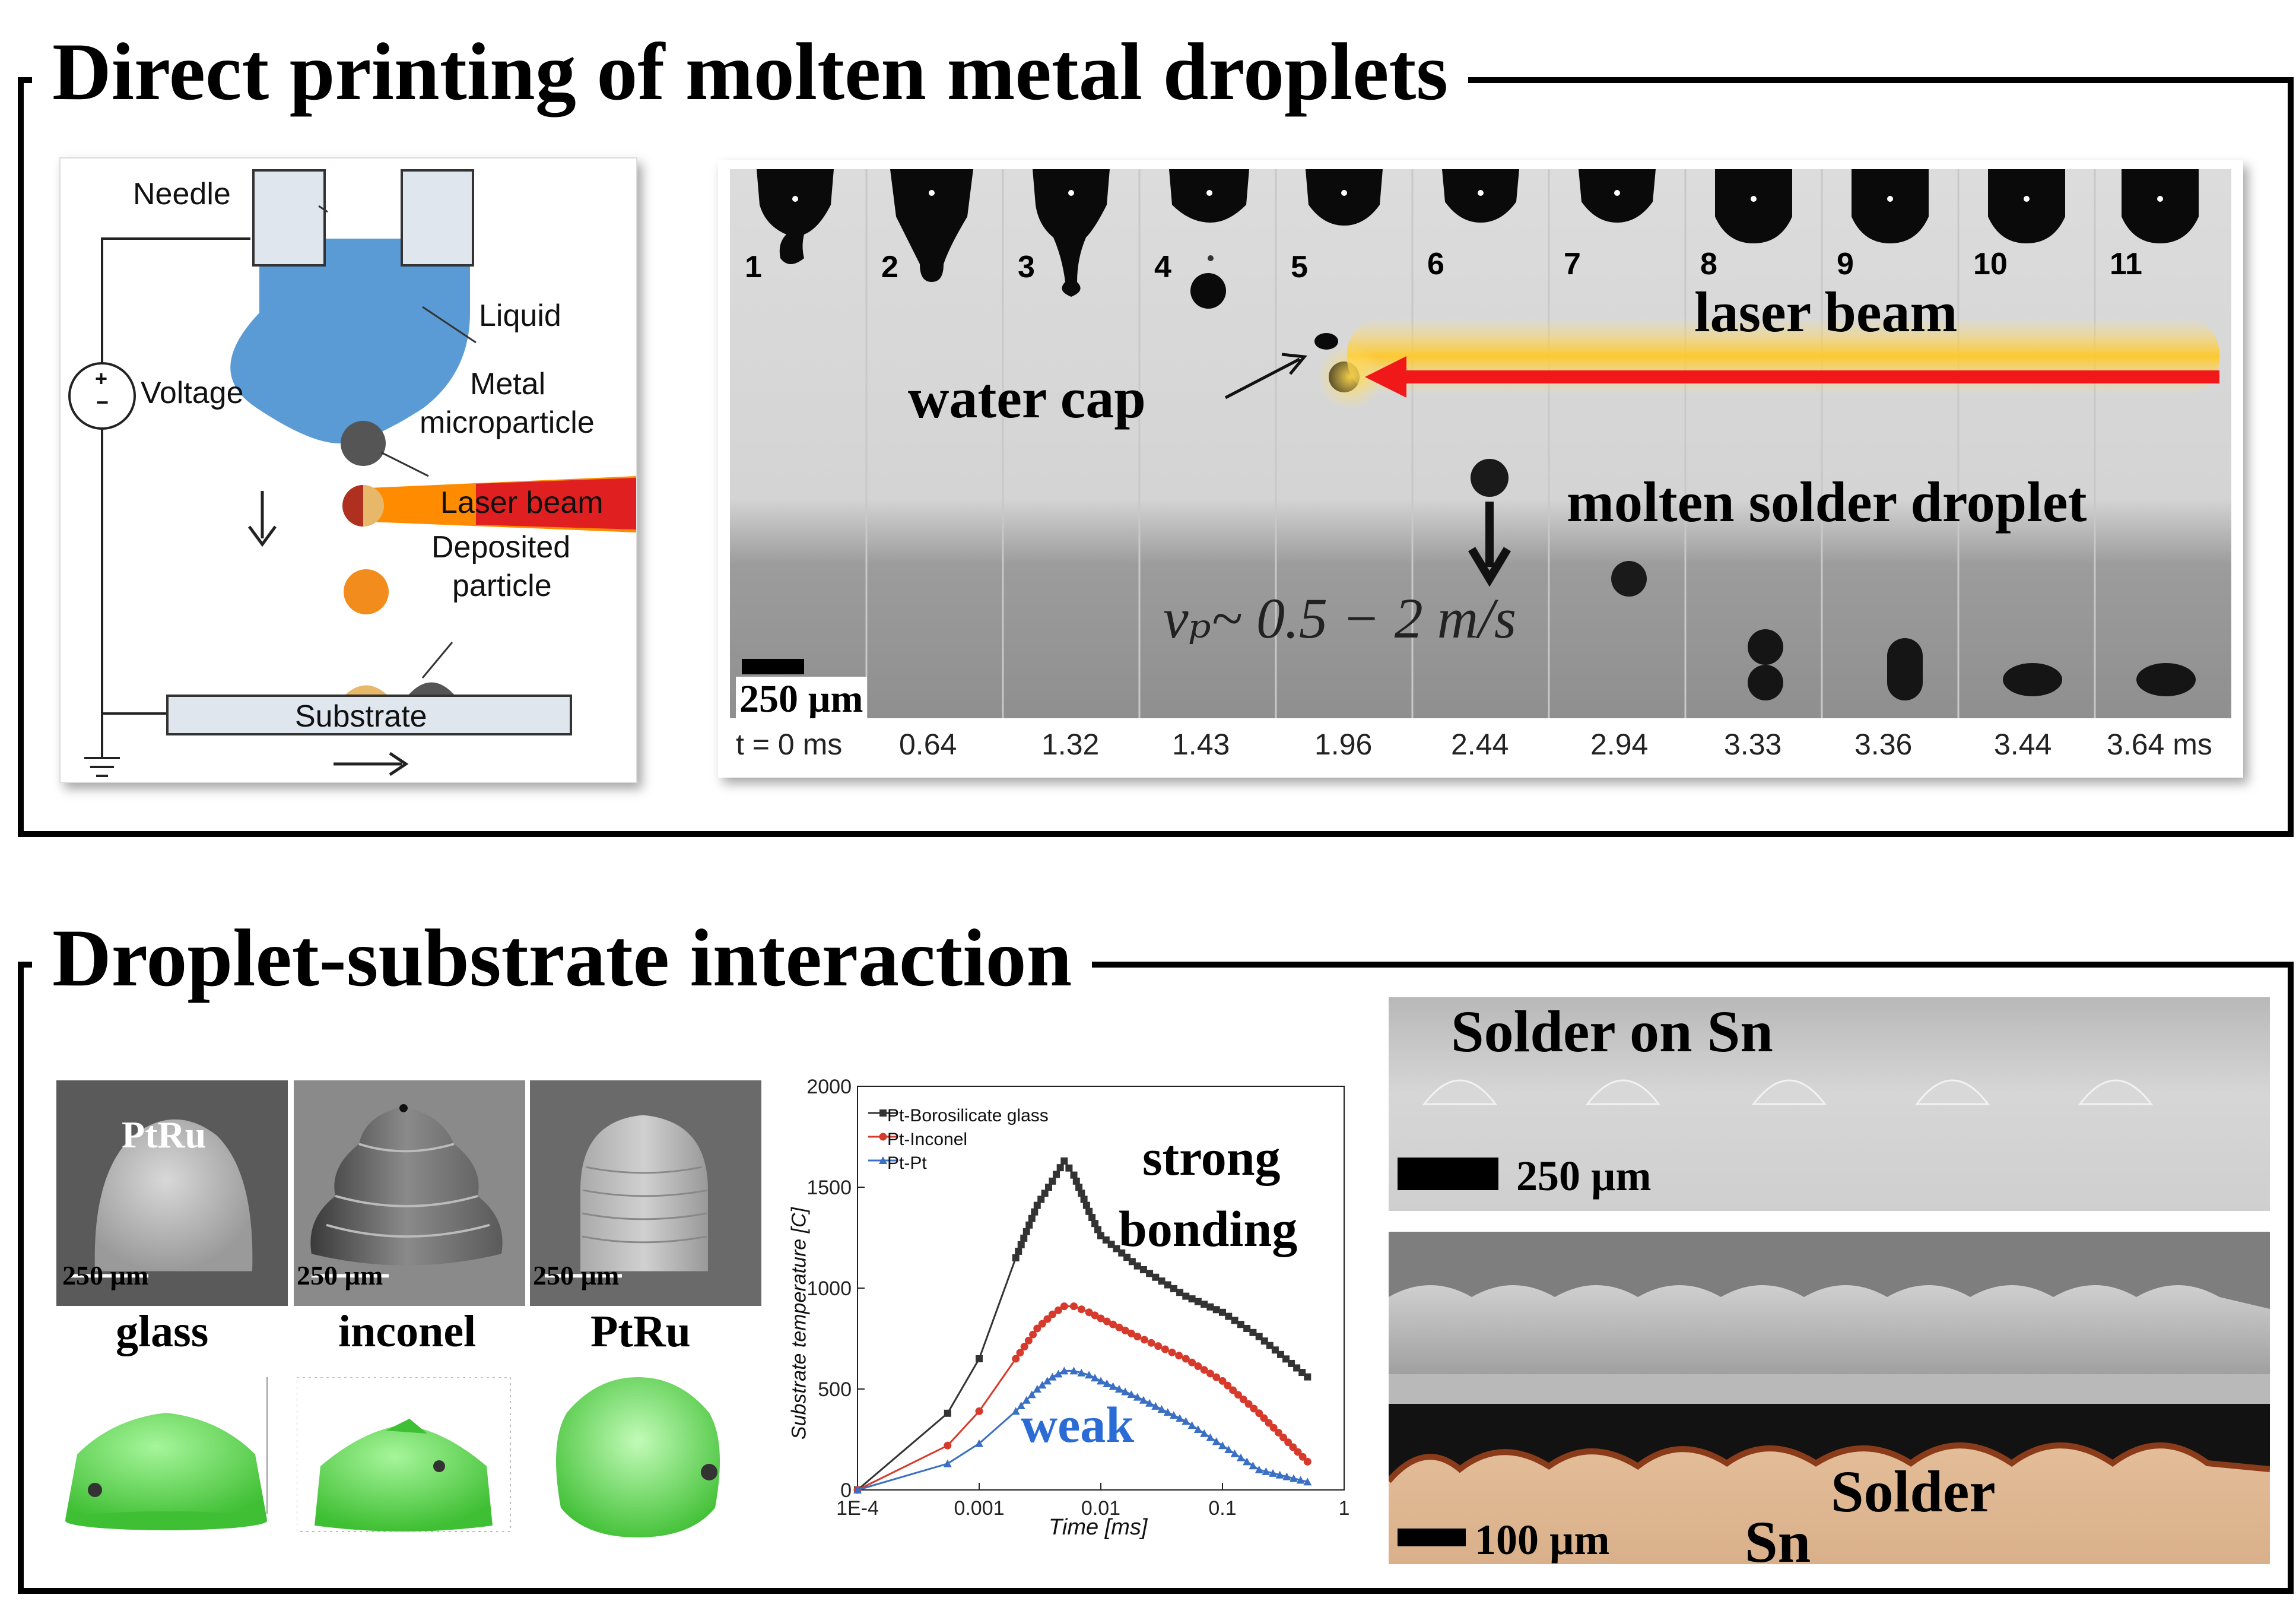 This screenshot has height=1614, width=2296. I want to click on liquid-label: Liquid, so click(520, 316).